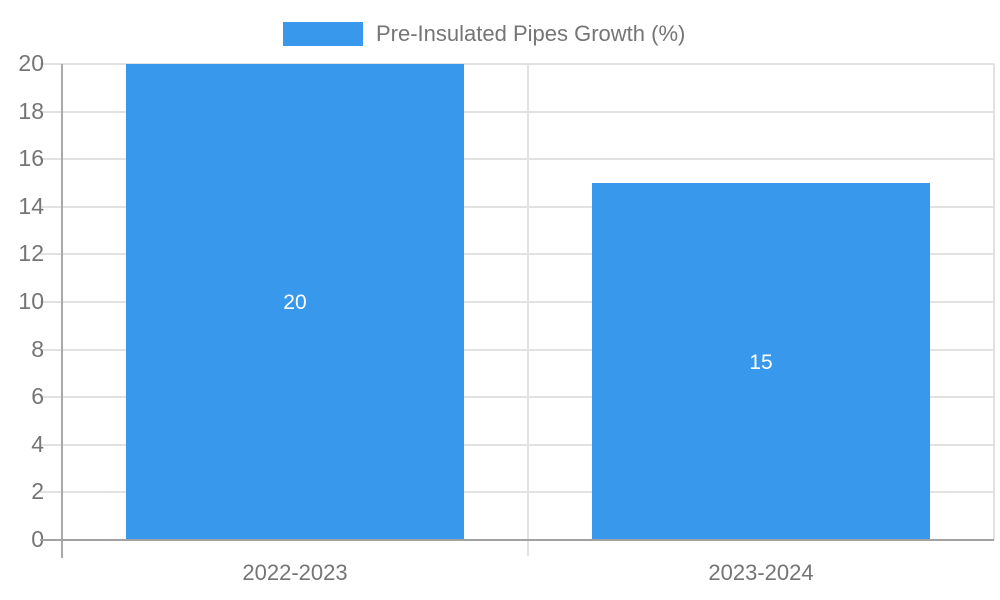 This screenshot has height=600, width=1000. I want to click on y-axis-tick-label: 14, so click(31, 205).